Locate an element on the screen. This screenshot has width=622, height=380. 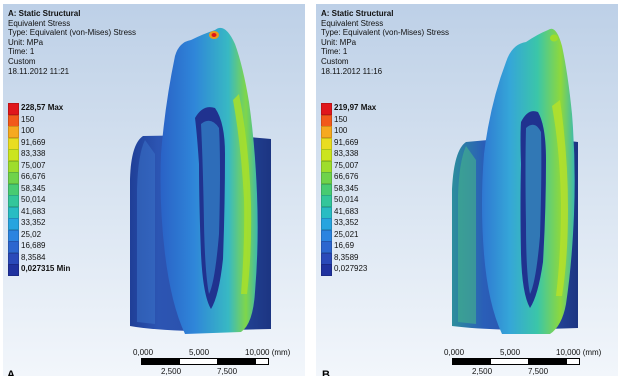
panel-letter: B is located at coordinates (326, 372).